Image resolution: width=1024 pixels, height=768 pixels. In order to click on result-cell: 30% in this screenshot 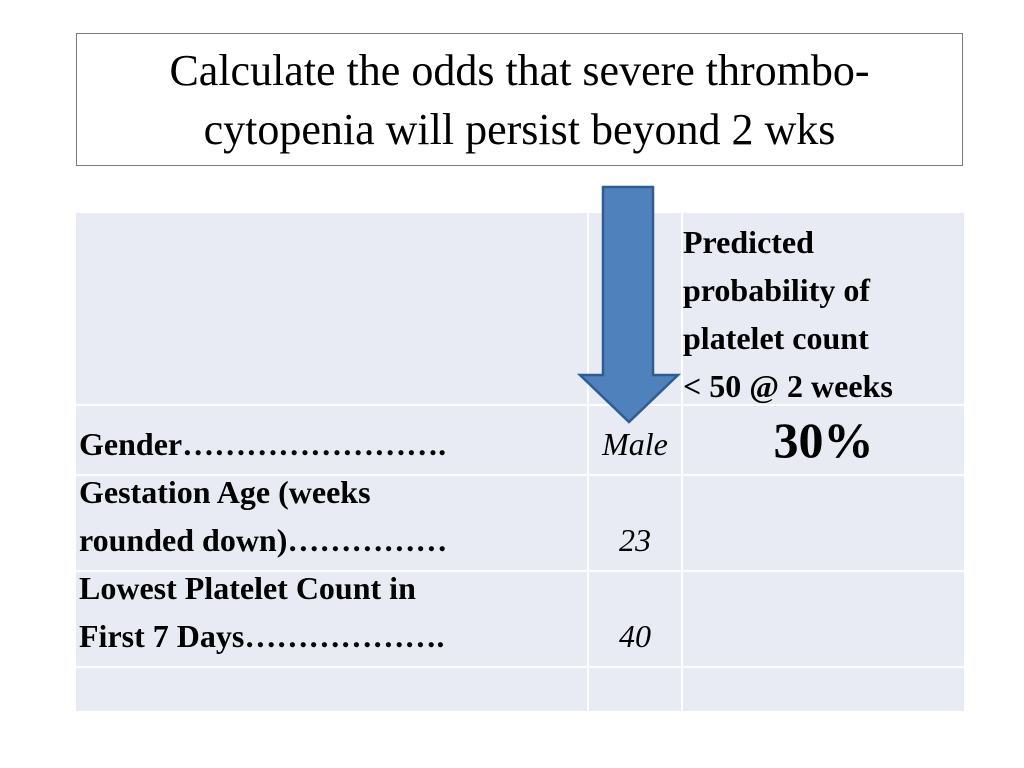, I will do `click(823, 440)`.